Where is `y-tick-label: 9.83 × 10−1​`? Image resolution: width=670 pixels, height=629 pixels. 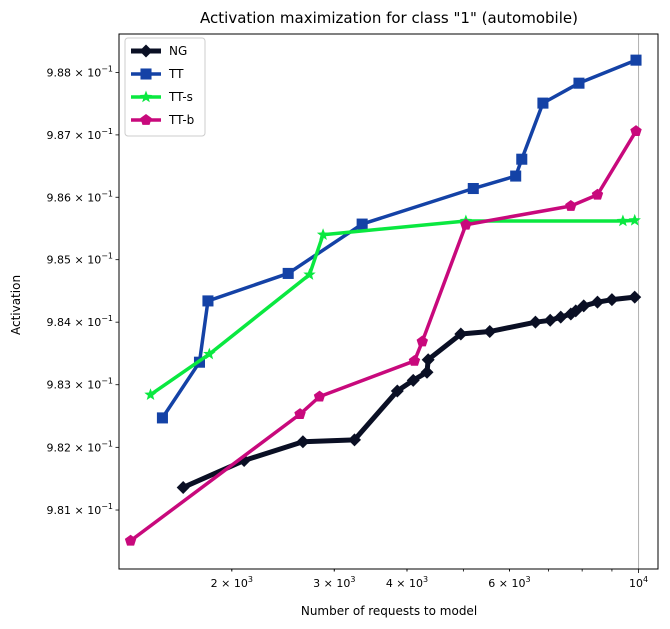
y-tick-label: 9.83 × 10−1​ is located at coordinates (80, 384).